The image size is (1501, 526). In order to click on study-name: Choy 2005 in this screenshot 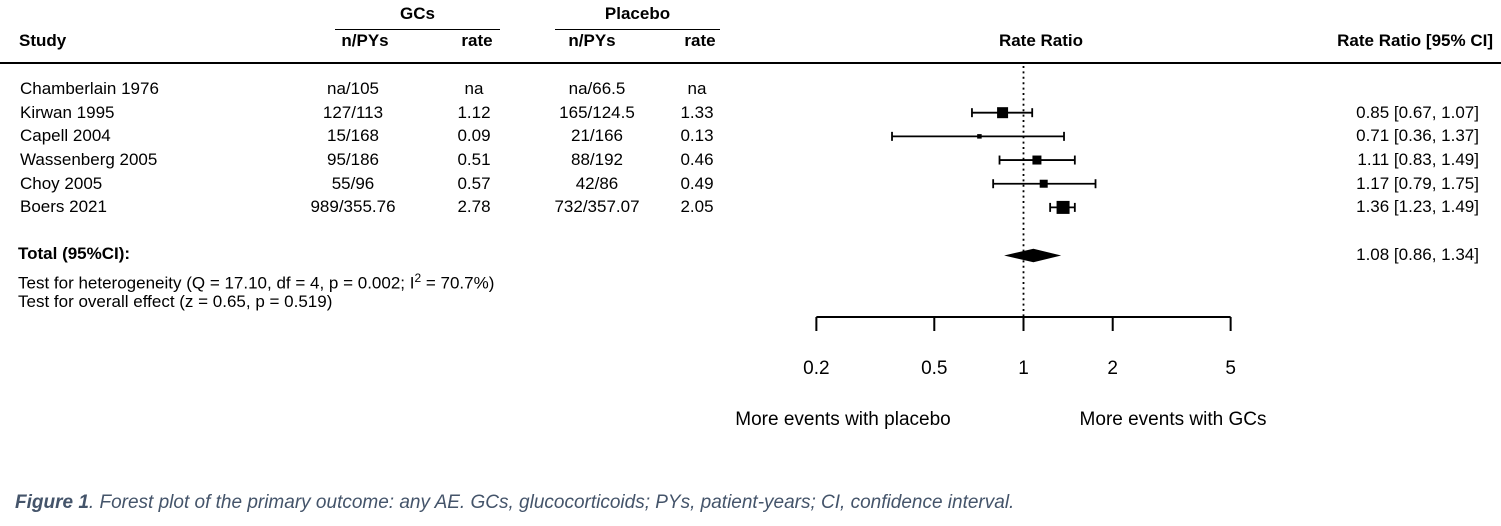, I will do `click(61, 183)`.